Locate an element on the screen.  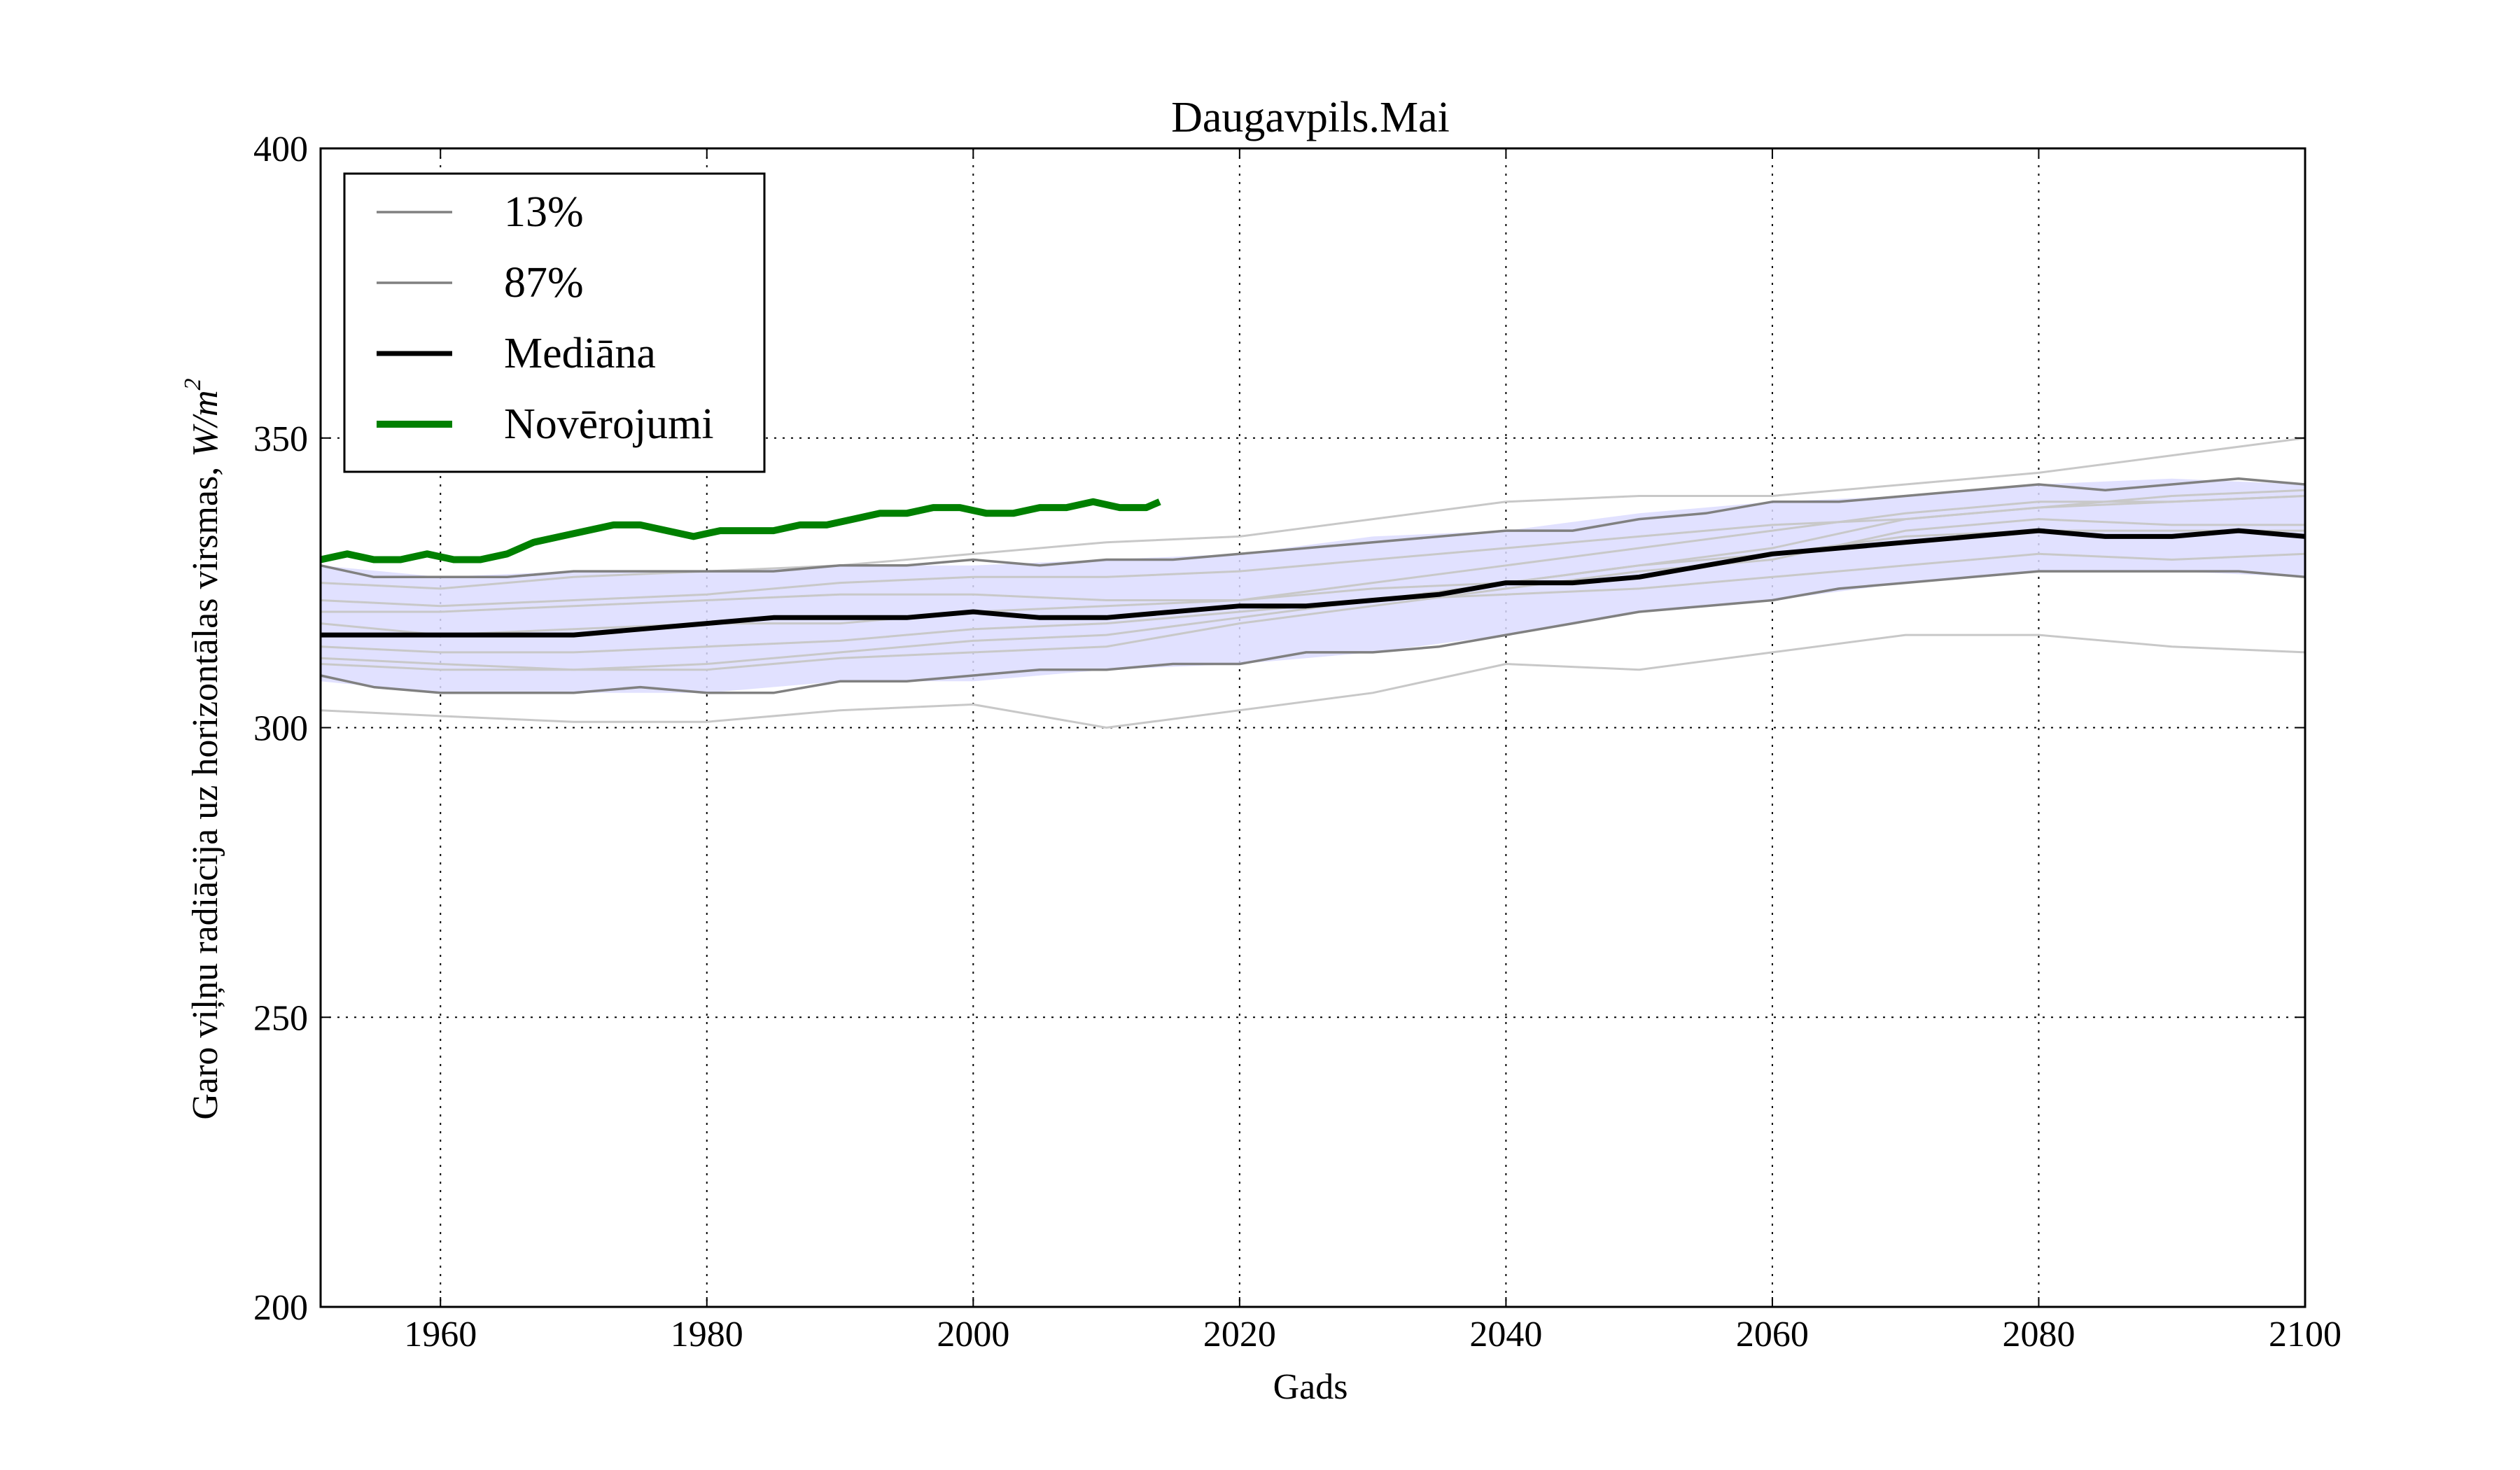
legend-label: 87% is located at coordinates (544, 283).